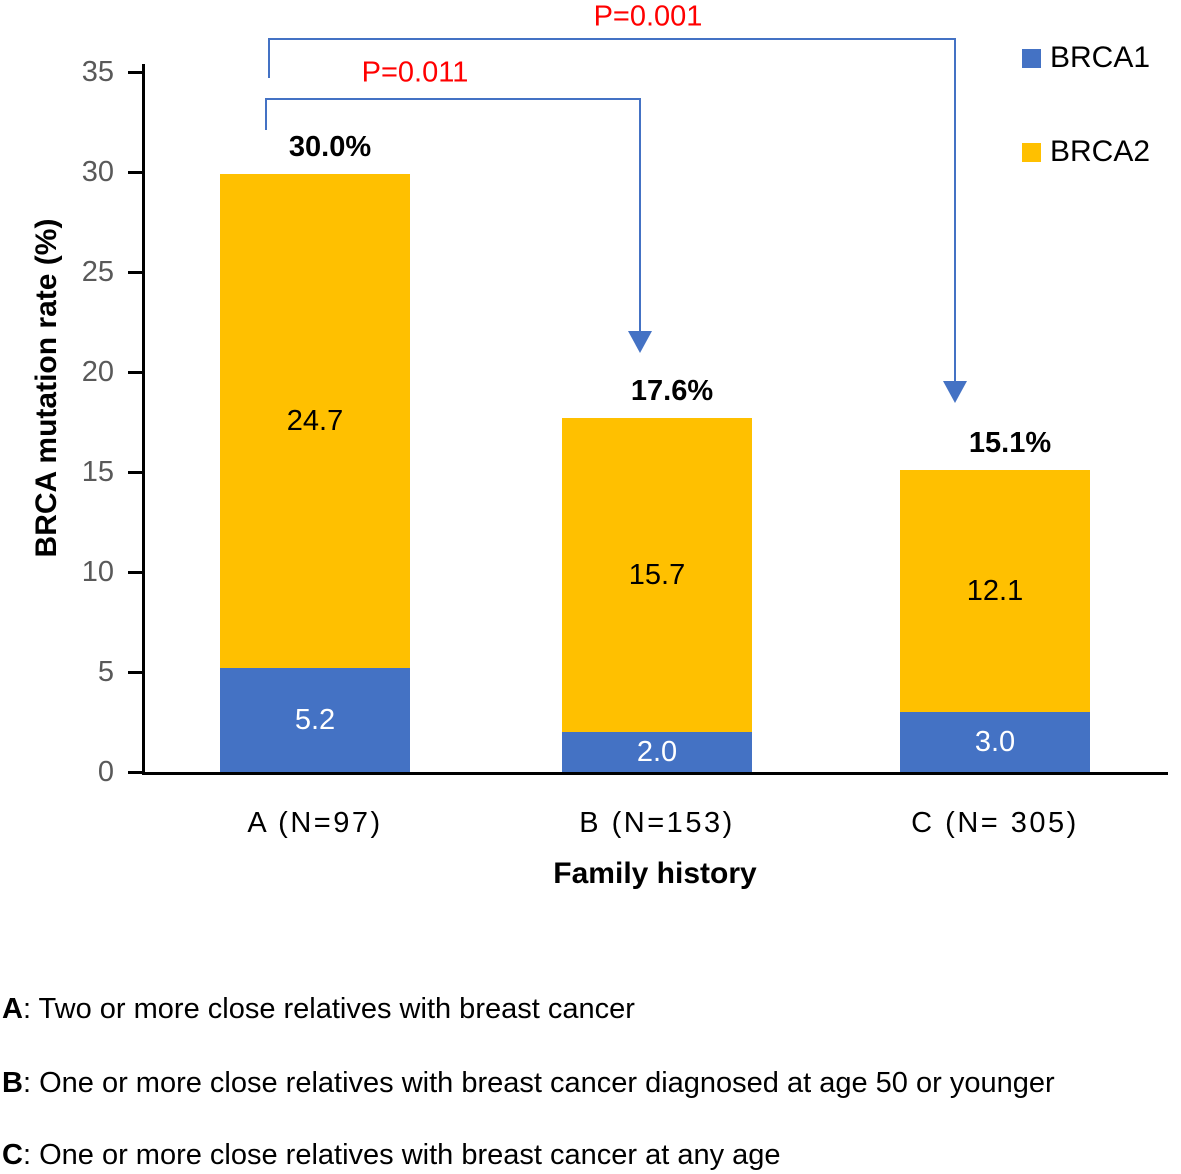  I want to click on legend-label-brca1: BRCA1, so click(1100, 57).